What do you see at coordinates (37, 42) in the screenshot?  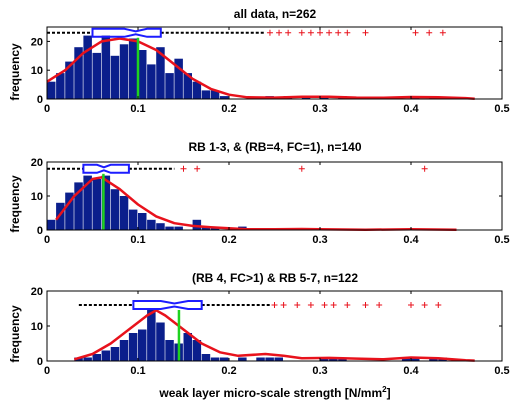 I see `y-tick-label: 20` at bounding box center [37, 42].